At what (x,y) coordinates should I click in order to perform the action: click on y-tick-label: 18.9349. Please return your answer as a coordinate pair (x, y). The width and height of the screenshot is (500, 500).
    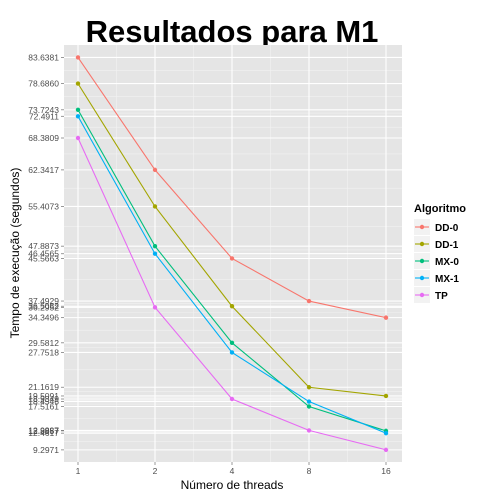
    Looking at the image, I should click on (43, 399).